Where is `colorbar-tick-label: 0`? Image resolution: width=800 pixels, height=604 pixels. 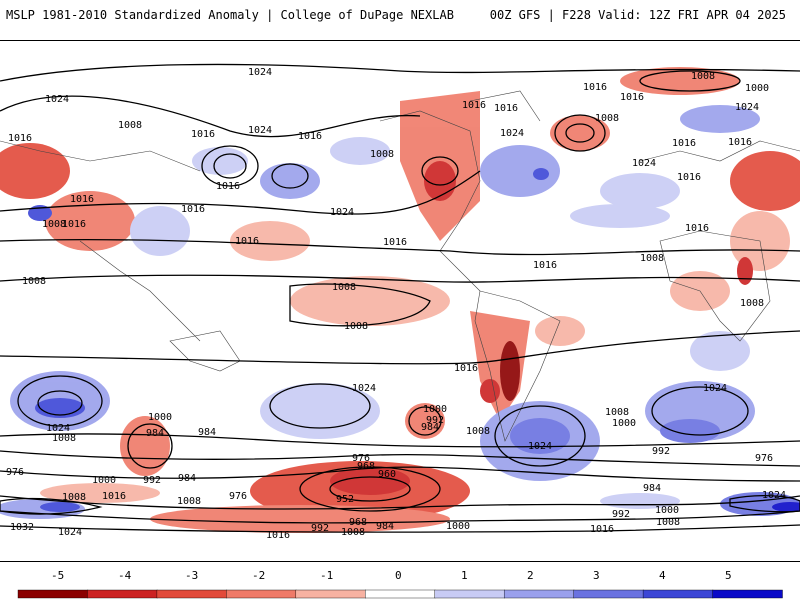
colorbar-tick-label: 0 is located at coordinates (398, 575).